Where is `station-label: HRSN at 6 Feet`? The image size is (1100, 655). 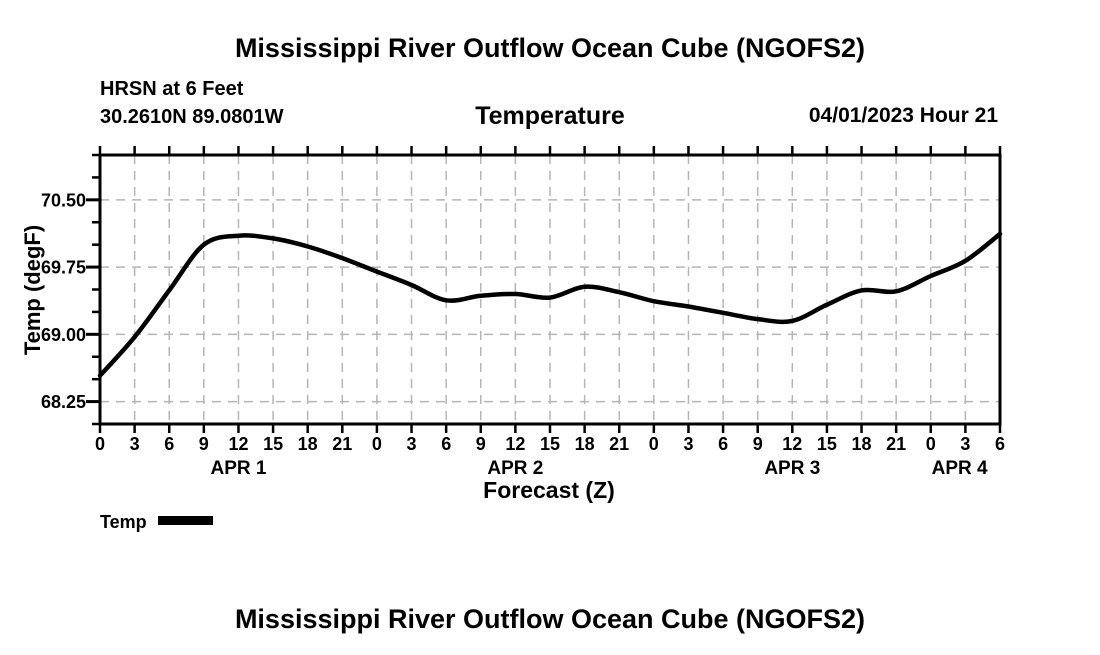 station-label: HRSN at 6 Feet is located at coordinates (172, 89).